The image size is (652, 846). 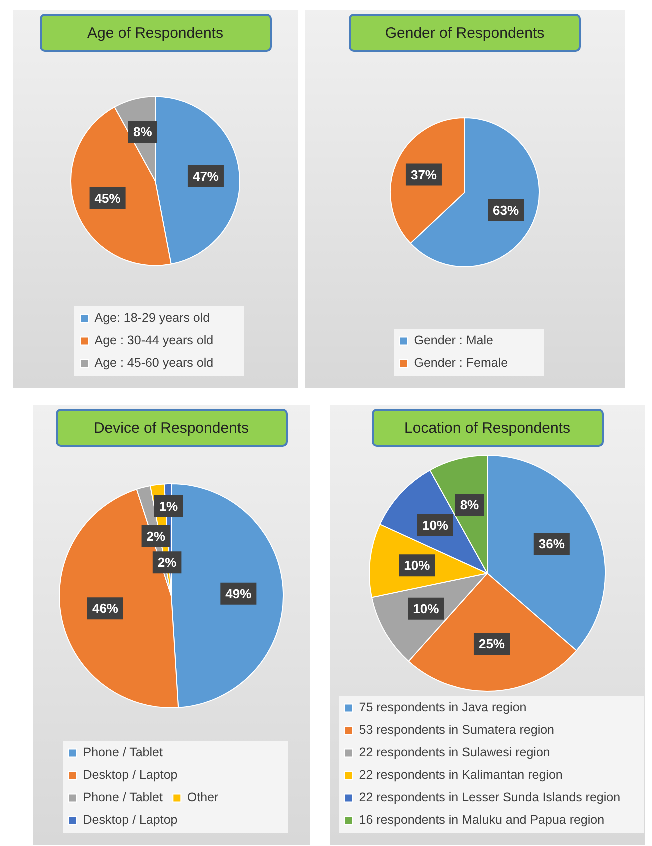 What do you see at coordinates (154, 363) in the screenshot?
I see `legend-label: Age : 45-60 years old` at bounding box center [154, 363].